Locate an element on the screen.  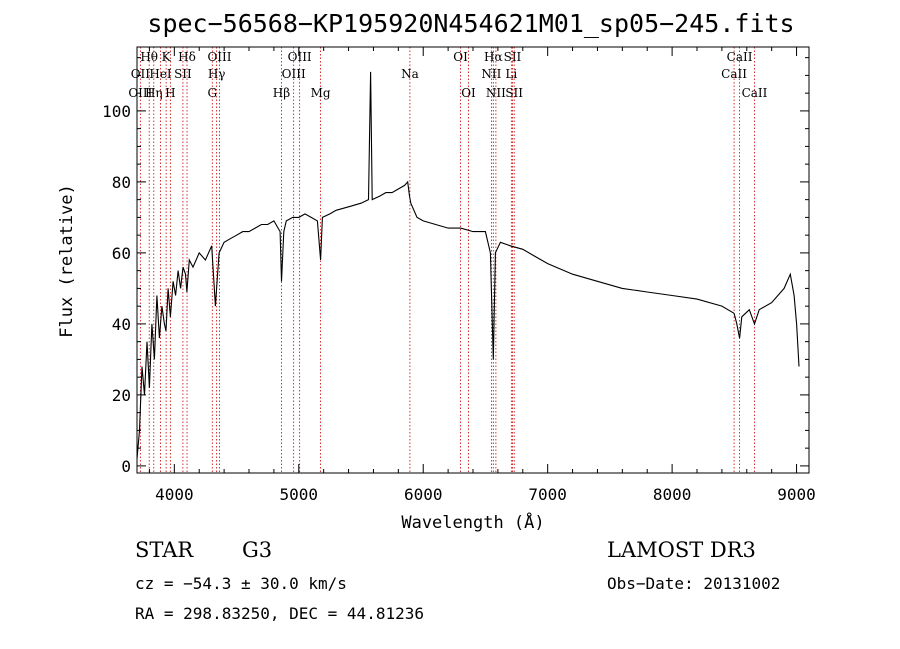
object-subclass: G3 is located at coordinates (257, 550).